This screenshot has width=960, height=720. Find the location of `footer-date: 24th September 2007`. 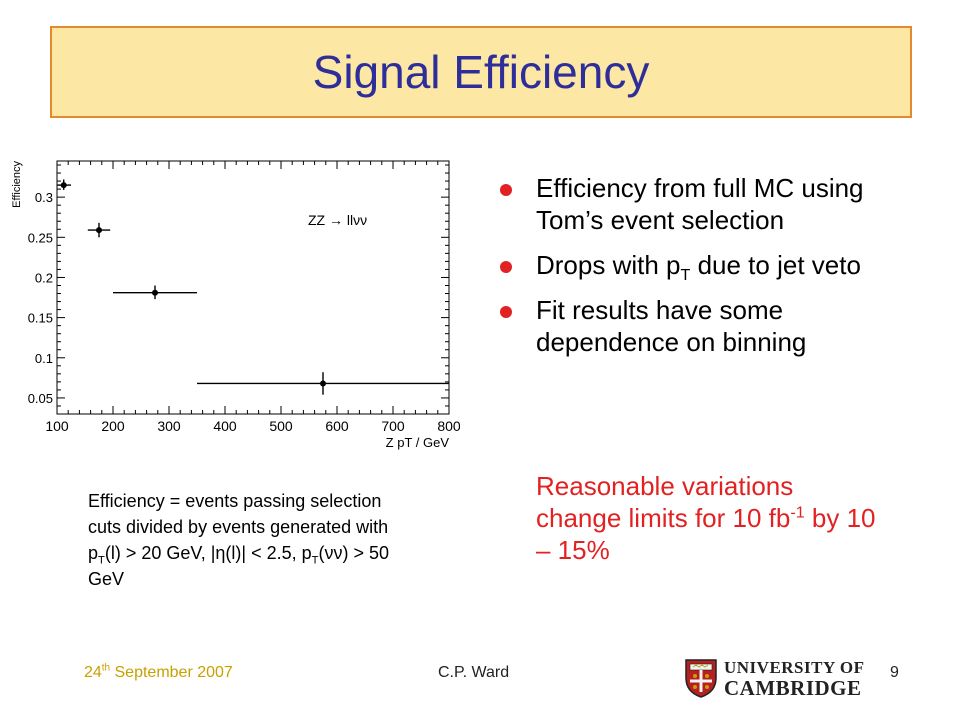

footer-date: 24th September 2007 is located at coordinates (158, 672).